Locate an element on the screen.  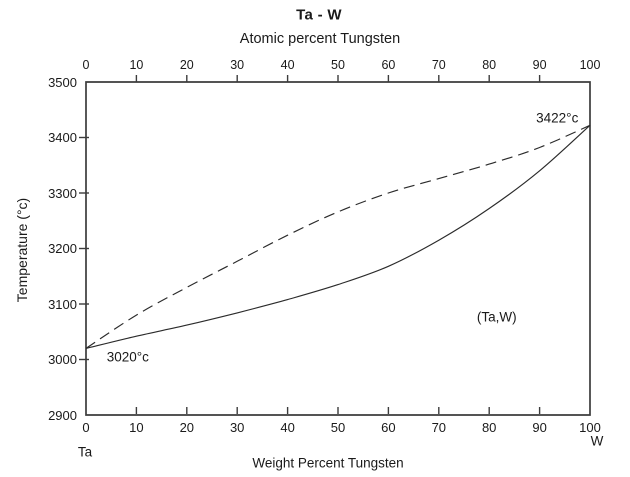
y-tick-label: 3200 is located at coordinates (62, 248).